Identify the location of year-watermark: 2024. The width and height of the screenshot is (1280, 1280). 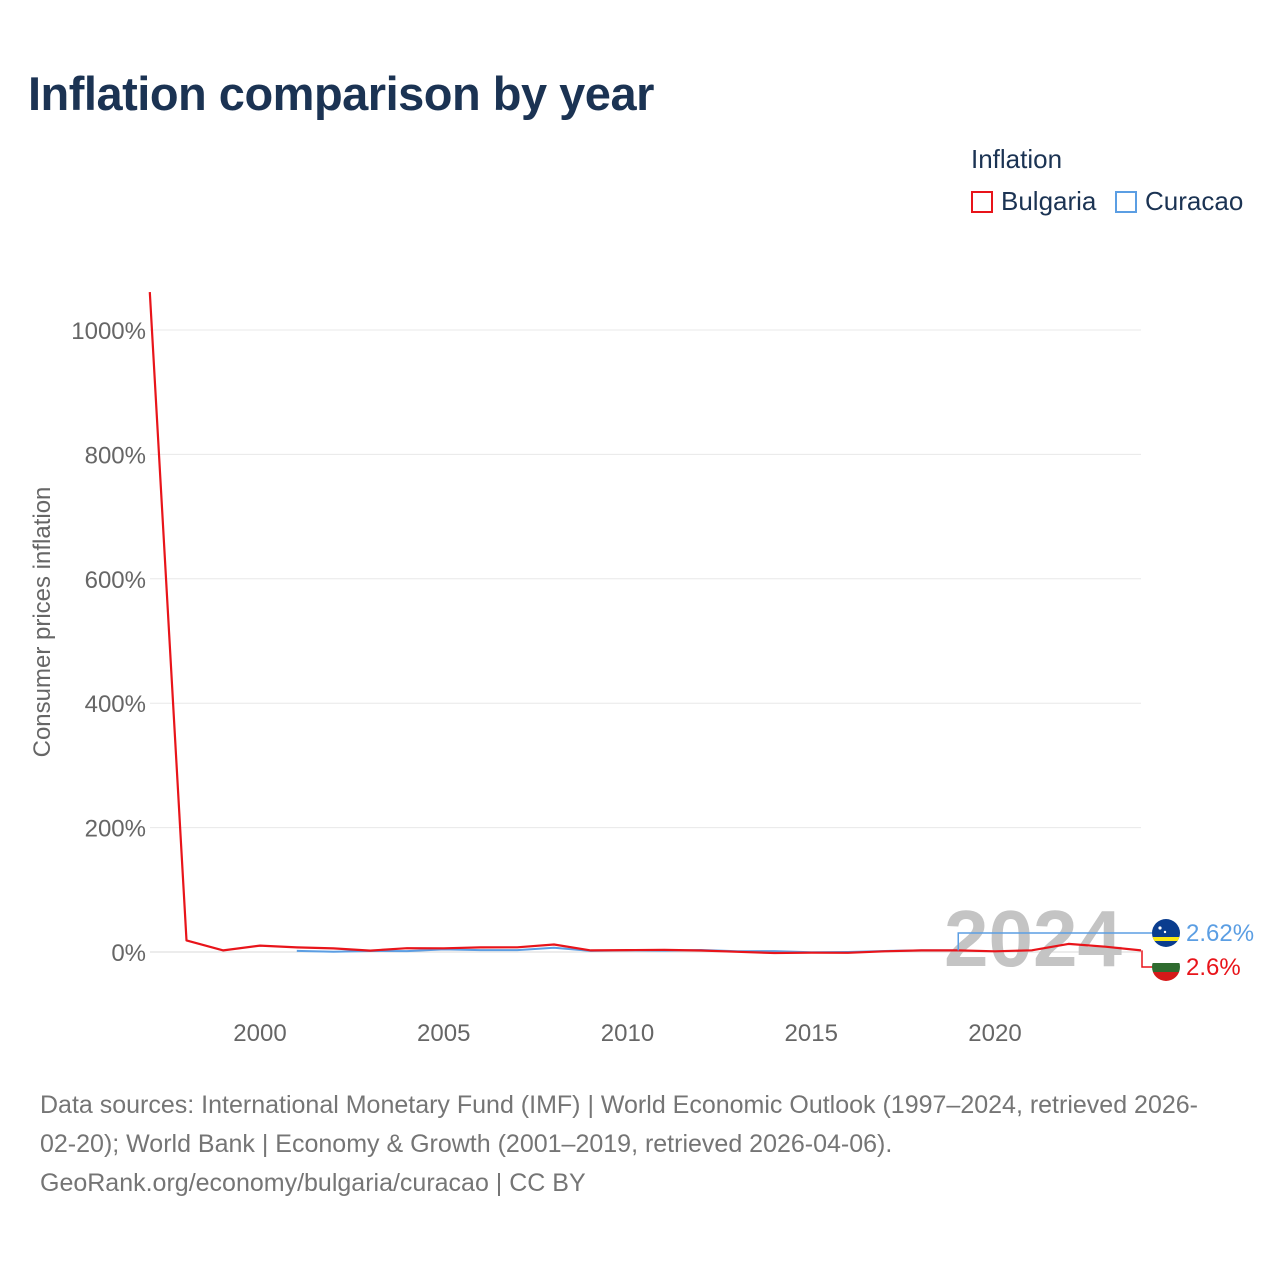
(1033, 938).